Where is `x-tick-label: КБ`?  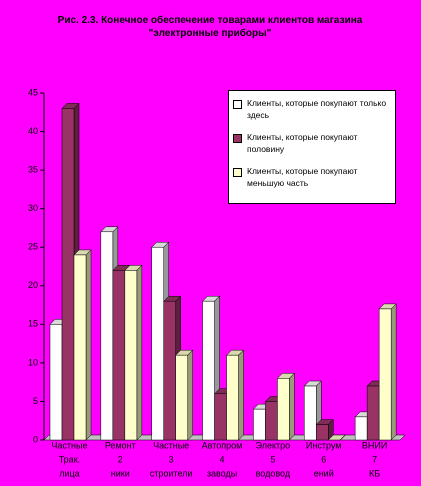
x-tick-label: КБ is located at coordinates (374, 473).